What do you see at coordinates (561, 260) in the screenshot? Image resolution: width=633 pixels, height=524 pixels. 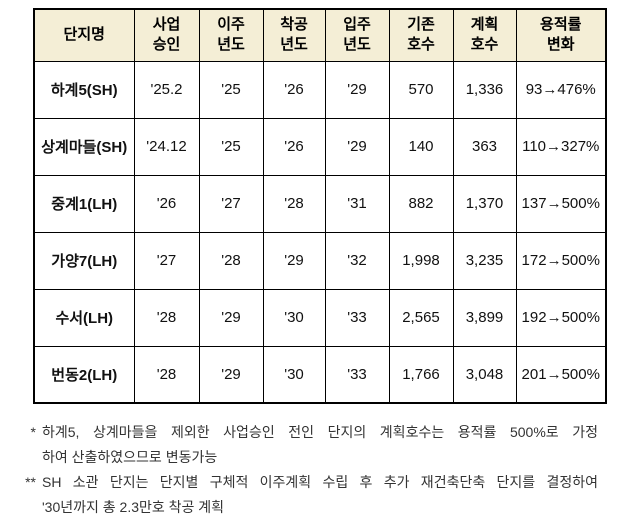 I see `data-cell: 172→500%` at bounding box center [561, 260].